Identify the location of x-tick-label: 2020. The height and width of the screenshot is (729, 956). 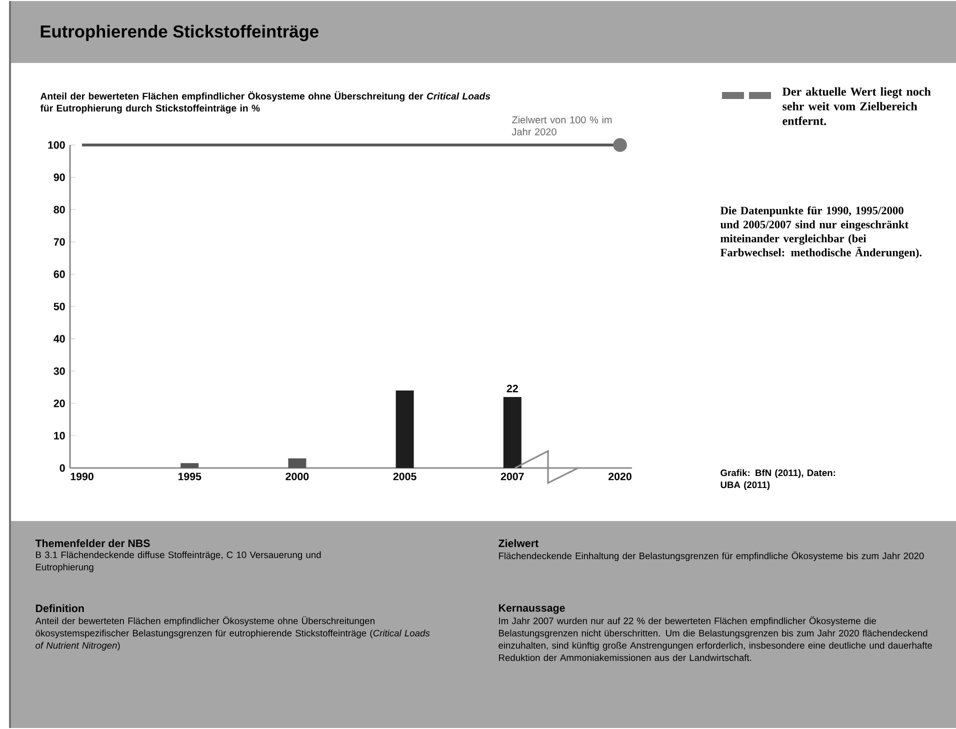
(620, 476).